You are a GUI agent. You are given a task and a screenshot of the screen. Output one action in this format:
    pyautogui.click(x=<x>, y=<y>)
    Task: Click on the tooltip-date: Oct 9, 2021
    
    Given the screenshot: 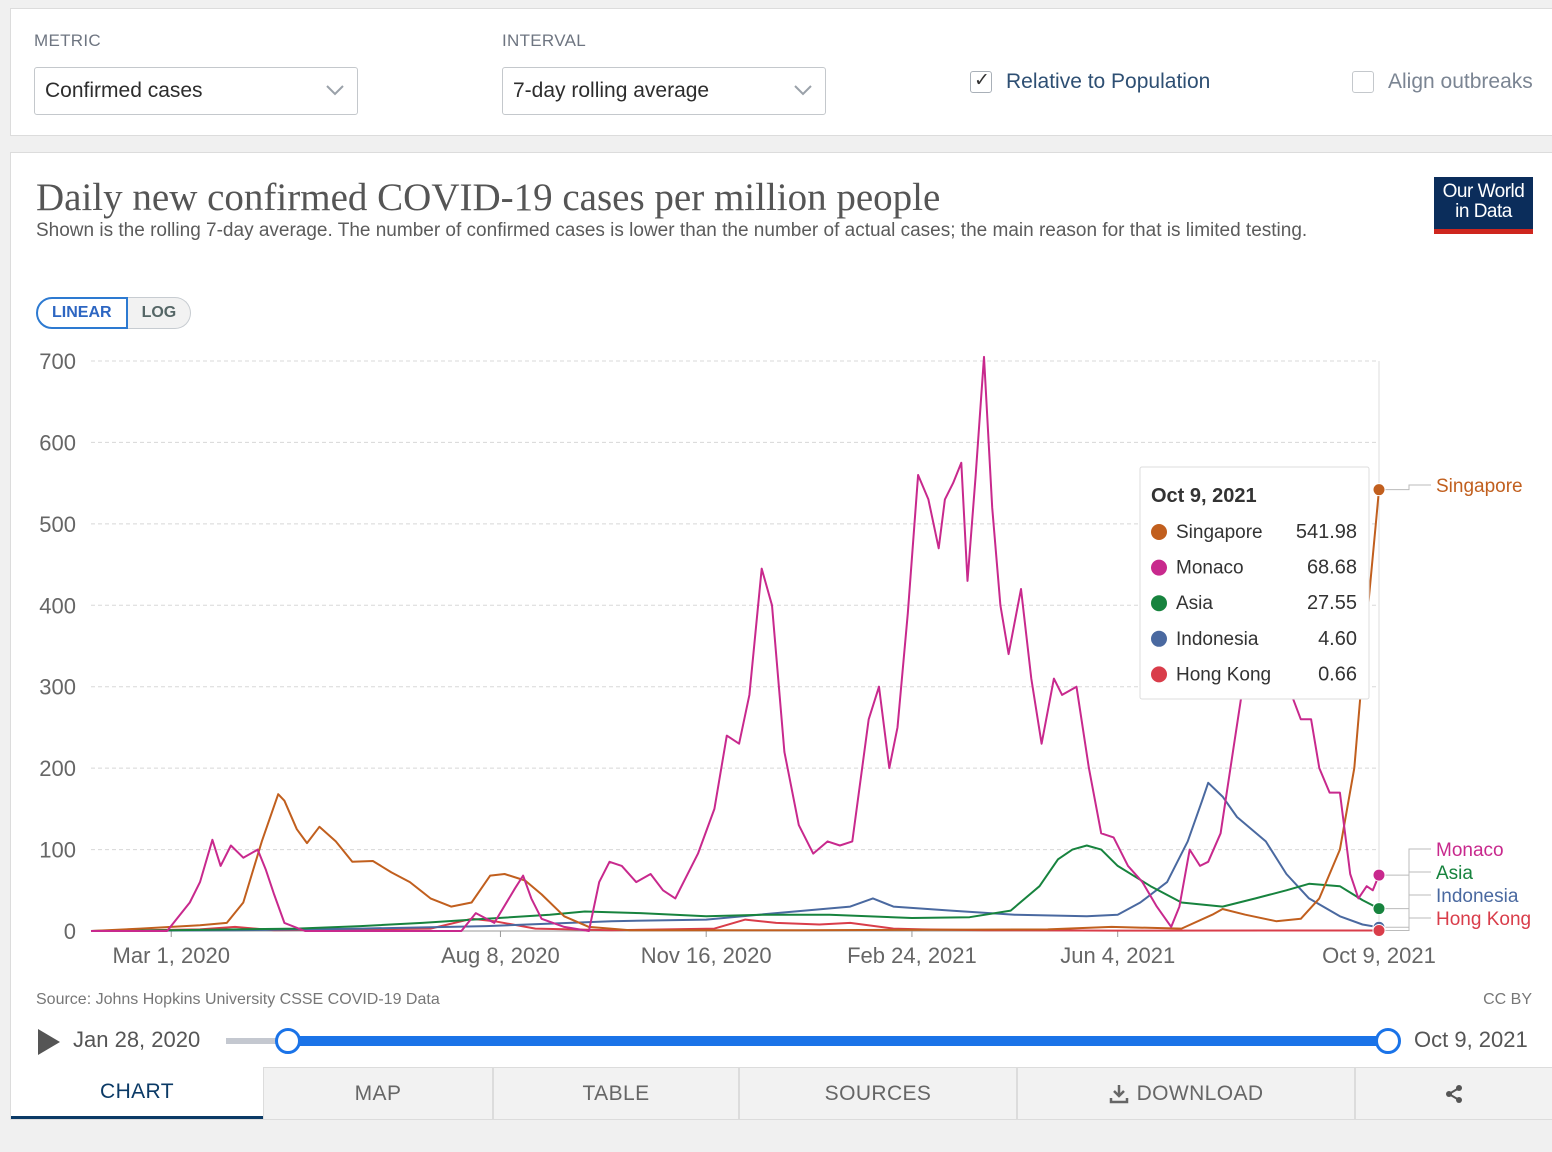 What is the action you would take?
    pyautogui.click(x=1204, y=496)
    